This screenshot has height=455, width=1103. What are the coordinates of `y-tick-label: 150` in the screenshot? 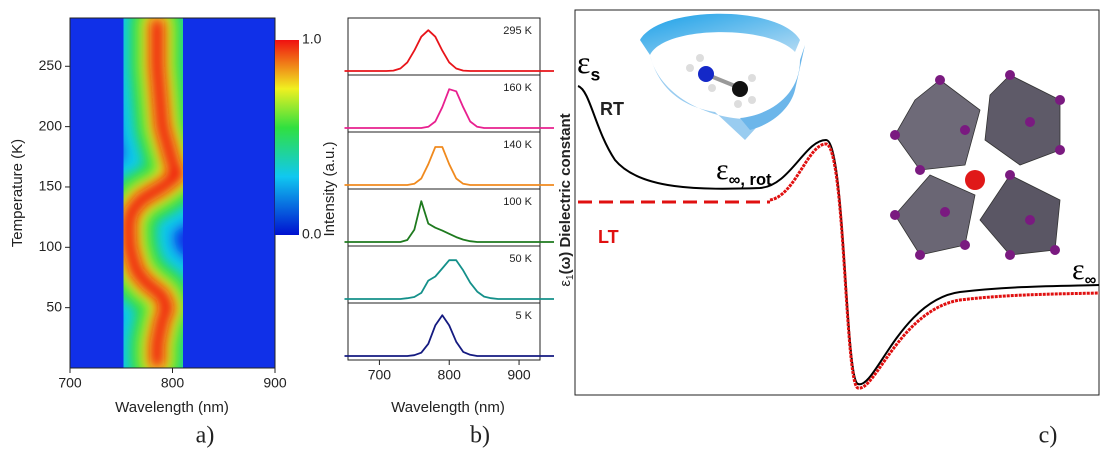 It's located at (51, 186).